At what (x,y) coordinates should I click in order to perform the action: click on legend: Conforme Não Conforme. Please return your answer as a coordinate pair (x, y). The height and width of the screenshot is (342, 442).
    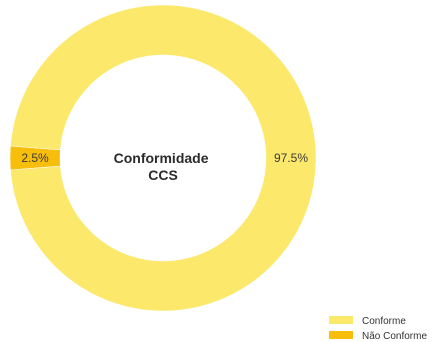
    Looking at the image, I should click on (378, 329).